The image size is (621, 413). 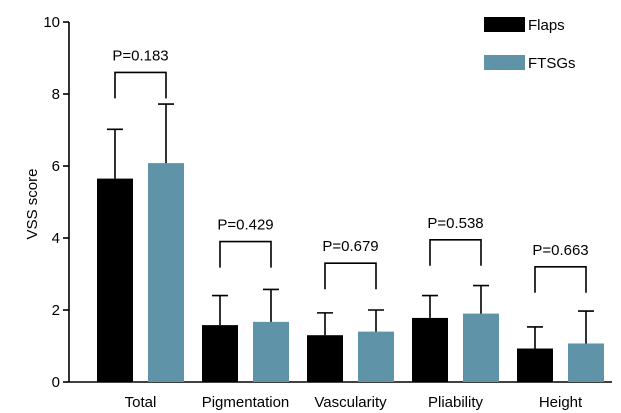 What do you see at coordinates (246, 402) in the screenshot?
I see `x-tick-label: Pigmentation` at bounding box center [246, 402].